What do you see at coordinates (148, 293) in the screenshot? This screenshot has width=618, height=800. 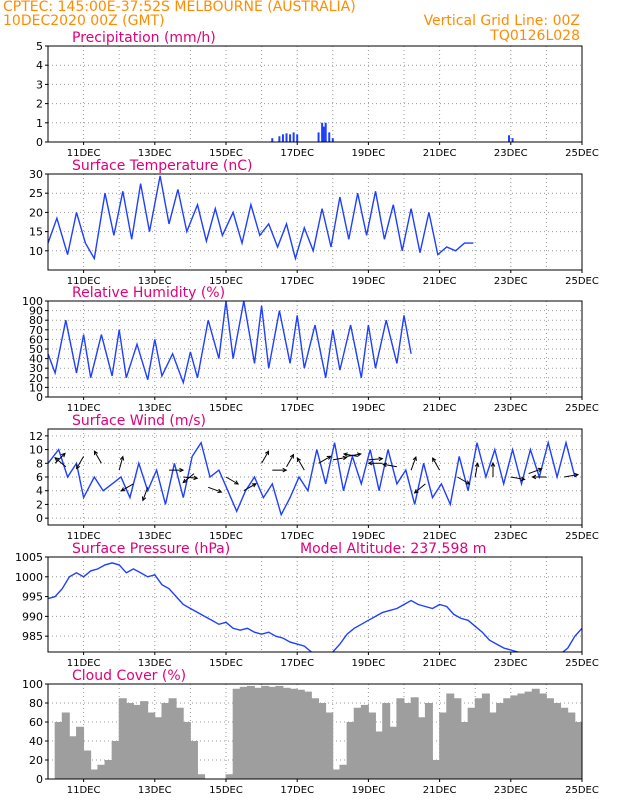 I see `panel-title: Relative Humidity (%)` at bounding box center [148, 293].